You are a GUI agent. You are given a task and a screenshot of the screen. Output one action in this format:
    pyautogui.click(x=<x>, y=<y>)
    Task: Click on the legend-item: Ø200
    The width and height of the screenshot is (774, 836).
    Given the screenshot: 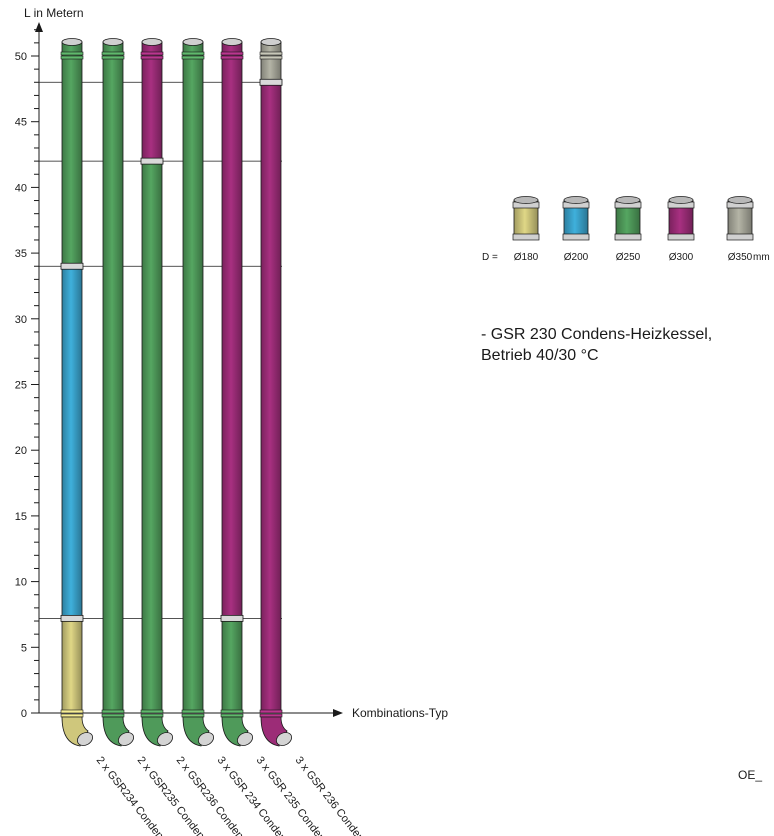 What is the action you would take?
    pyautogui.click(x=576, y=229)
    